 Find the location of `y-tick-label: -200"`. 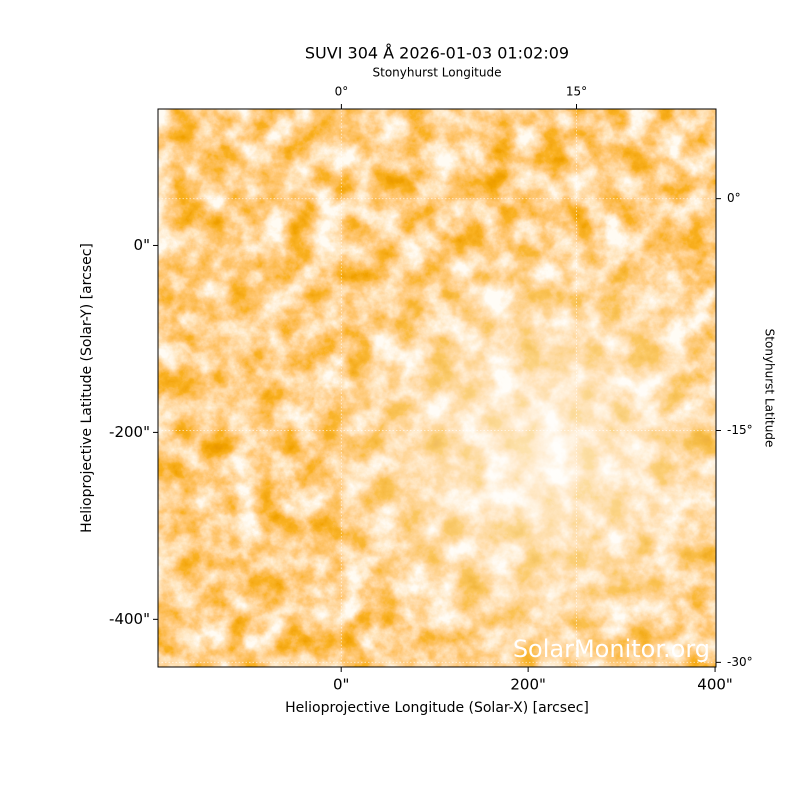

y-tick-label: -200" is located at coordinates (129, 432).